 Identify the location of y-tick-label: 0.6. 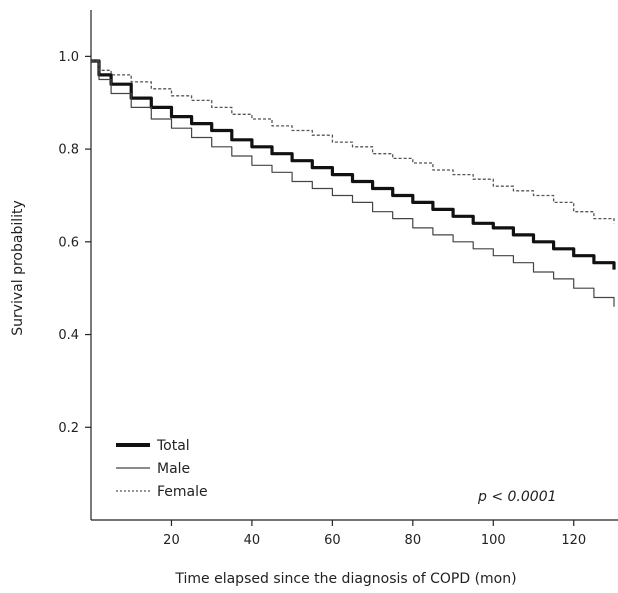
(68, 242).